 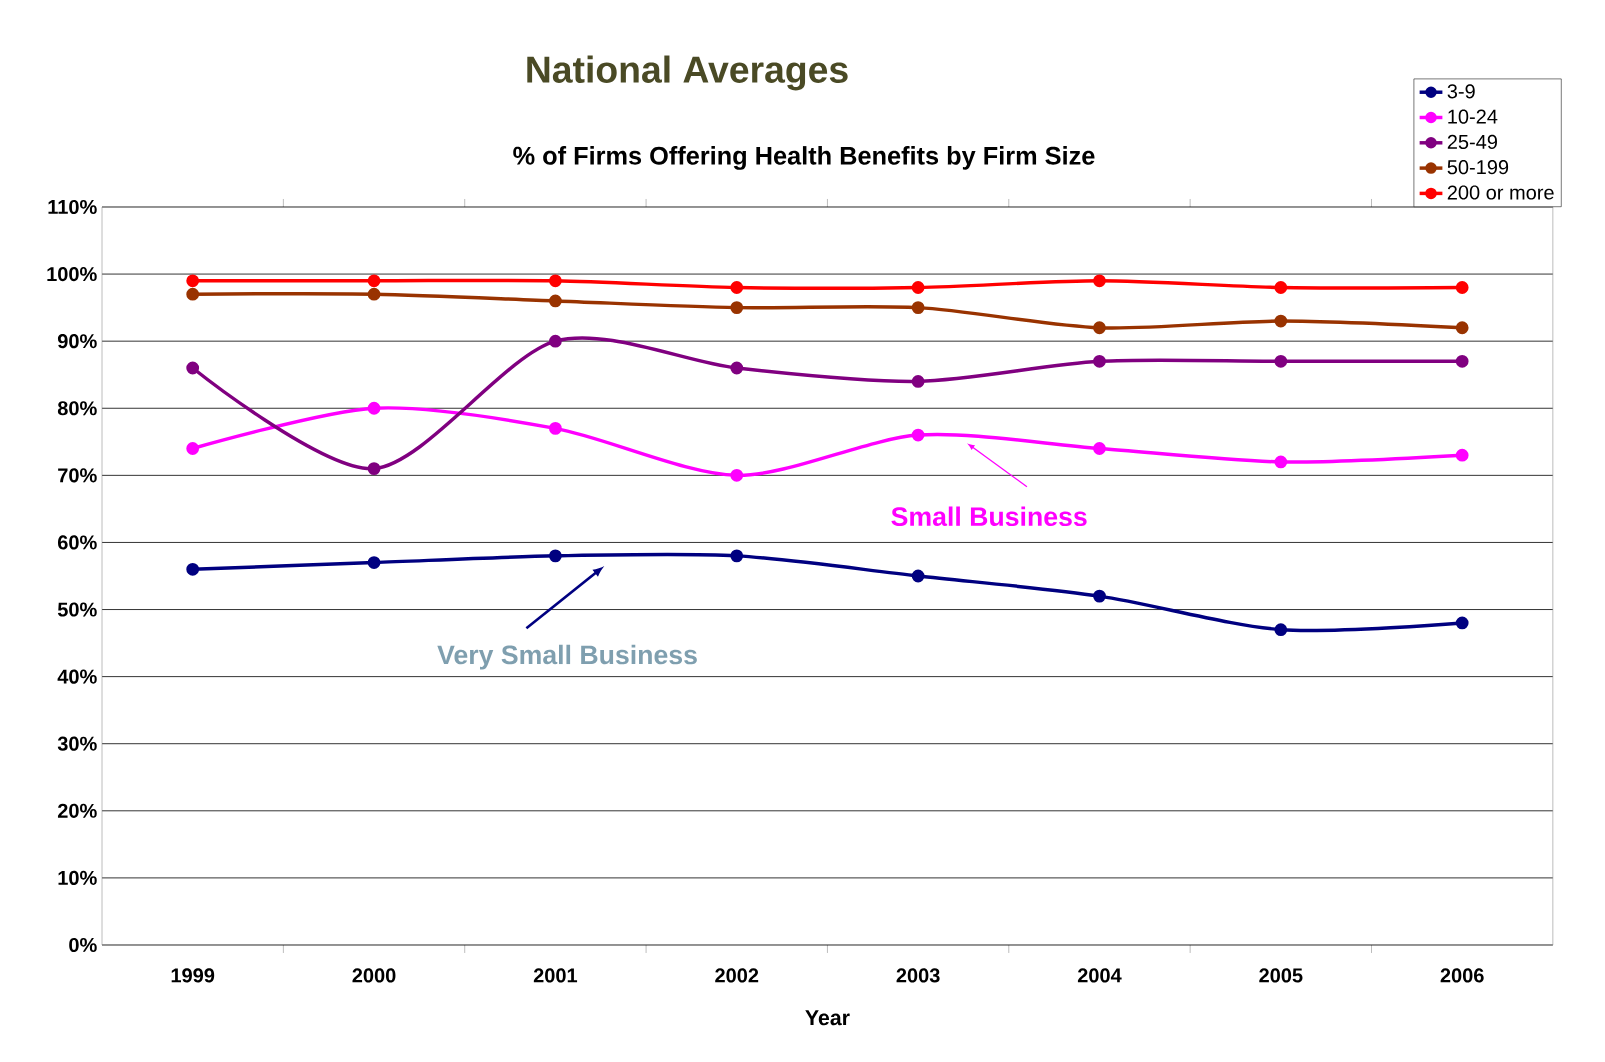 What do you see at coordinates (1473, 116) in the screenshot?
I see `legend-label: 10-24` at bounding box center [1473, 116].